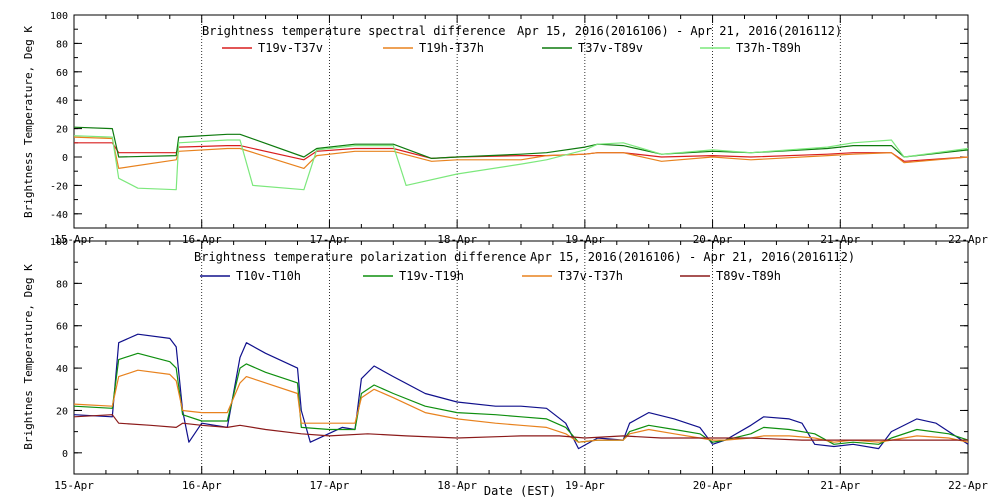  Describe the element at coordinates (431, 276) in the screenshot. I see `legend-label: T19v-T19h` at that location.